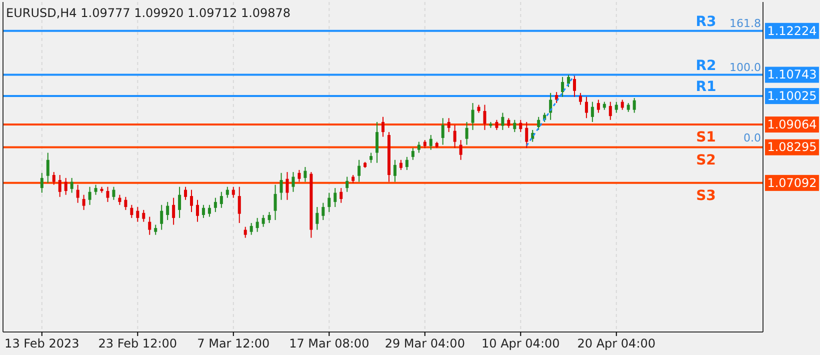 This screenshot has width=820, height=355. Describe the element at coordinates (148, 13) in the screenshot. I see `chart-title: EURUSD,H4 1.09777 1.09920 1.09712 1.09878` at that location.